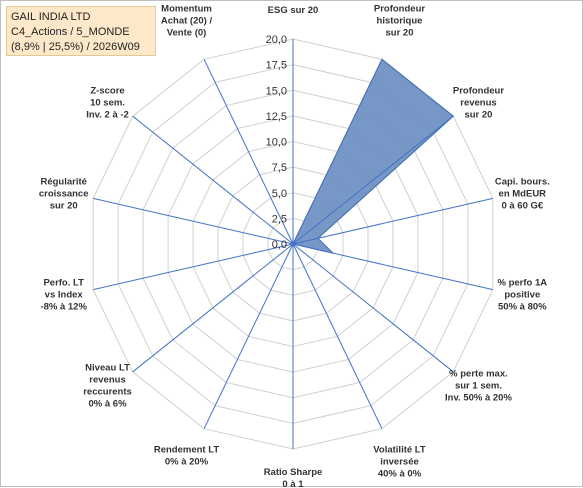 The height and width of the screenshot is (488, 583). Describe the element at coordinates (187, 32) in the screenshot. I see `axis-label-line: Vente (0)` at that location.